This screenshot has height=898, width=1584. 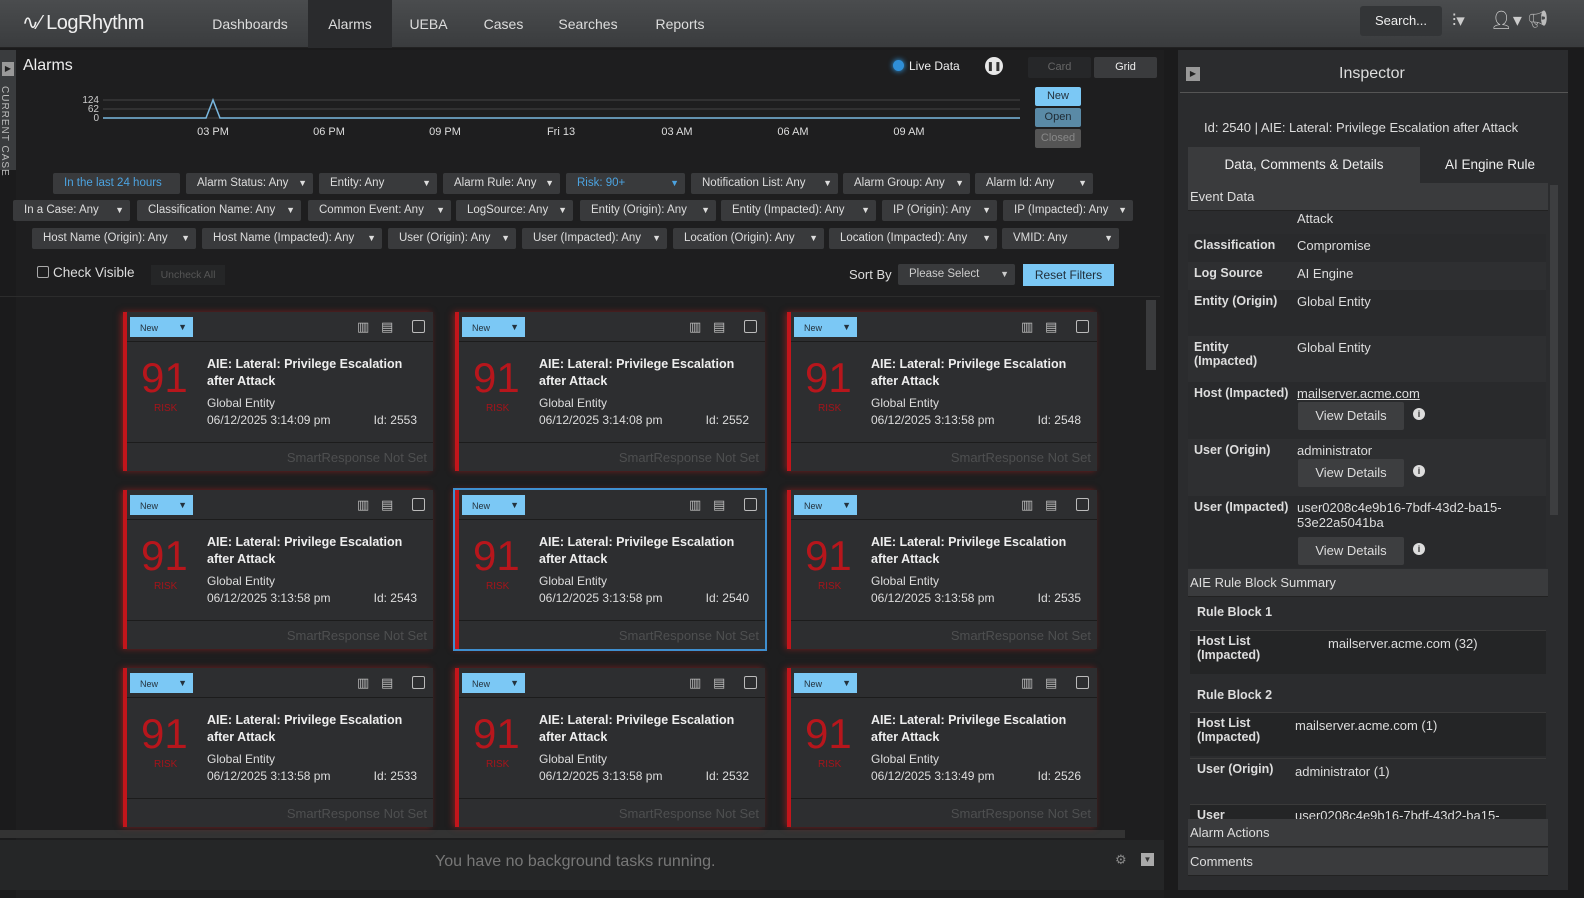 I want to click on inspector-scrollbar, so click(x=1554, y=350).